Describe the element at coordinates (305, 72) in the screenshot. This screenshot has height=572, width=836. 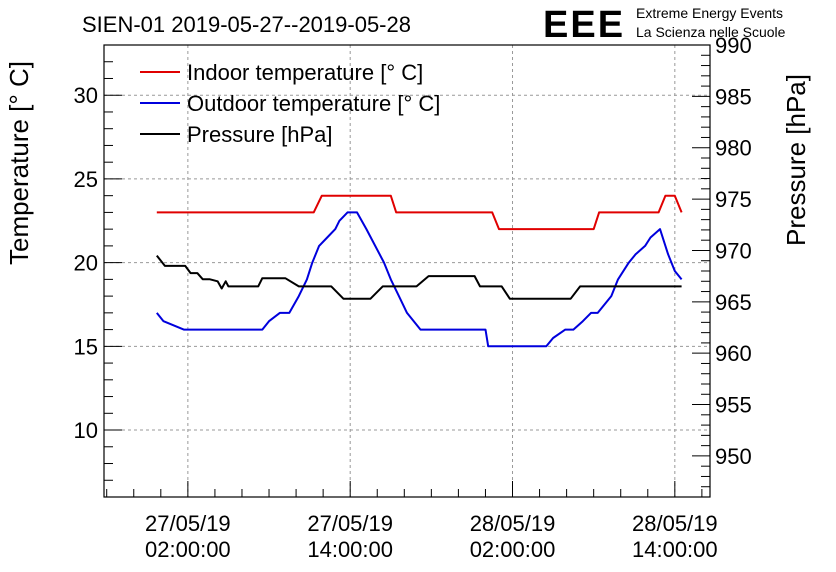
I see `indoor-legend-label: Indoor temperature [° C]` at that location.